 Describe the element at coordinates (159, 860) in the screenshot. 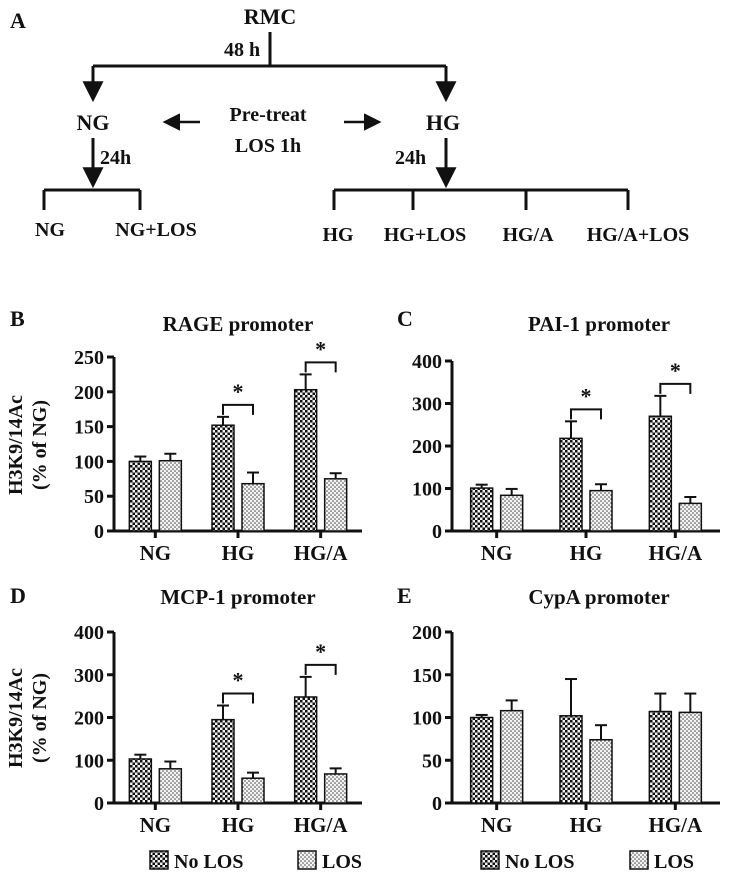

I see `legend-swatch-no-los` at that location.